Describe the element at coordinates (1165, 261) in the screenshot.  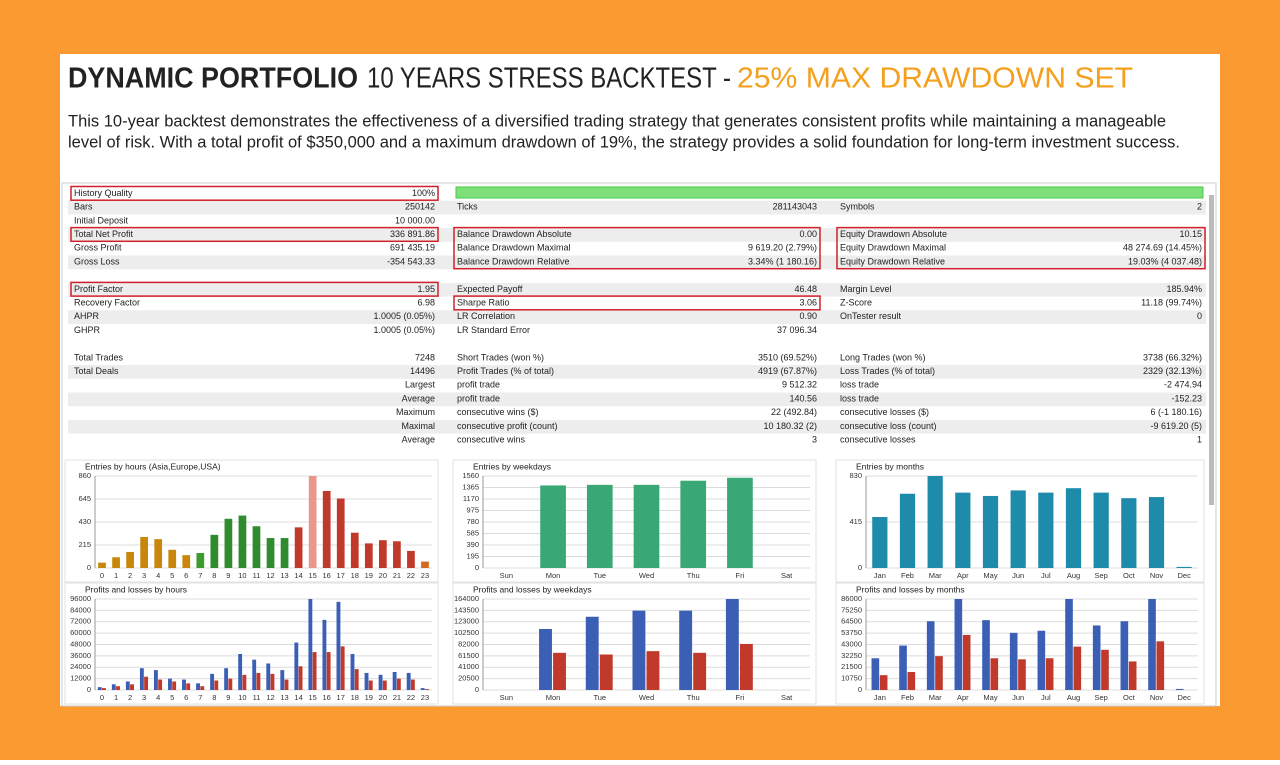
I see `cell-value: 19.03% (4 037.48)` at that location.